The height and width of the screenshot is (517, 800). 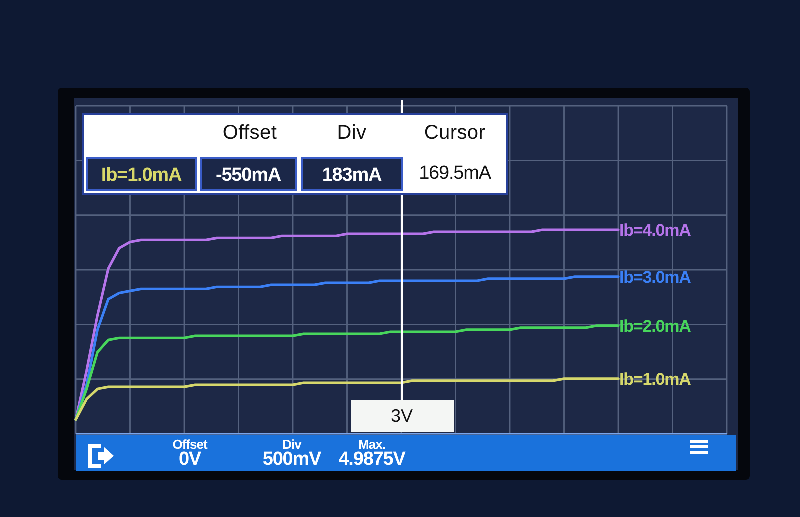 I want to click on series-label: Ib=3.0mA, so click(x=656, y=277).